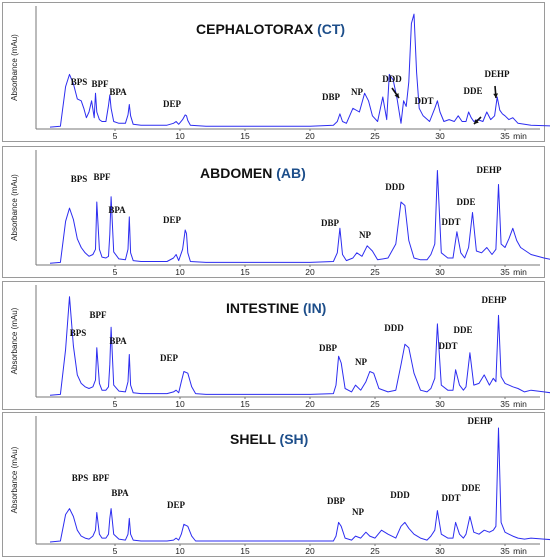 This screenshot has width=550, height=558. Describe the element at coordinates (314, 308) in the screenshot. I see `panel-title-code: (IN)` at that location.